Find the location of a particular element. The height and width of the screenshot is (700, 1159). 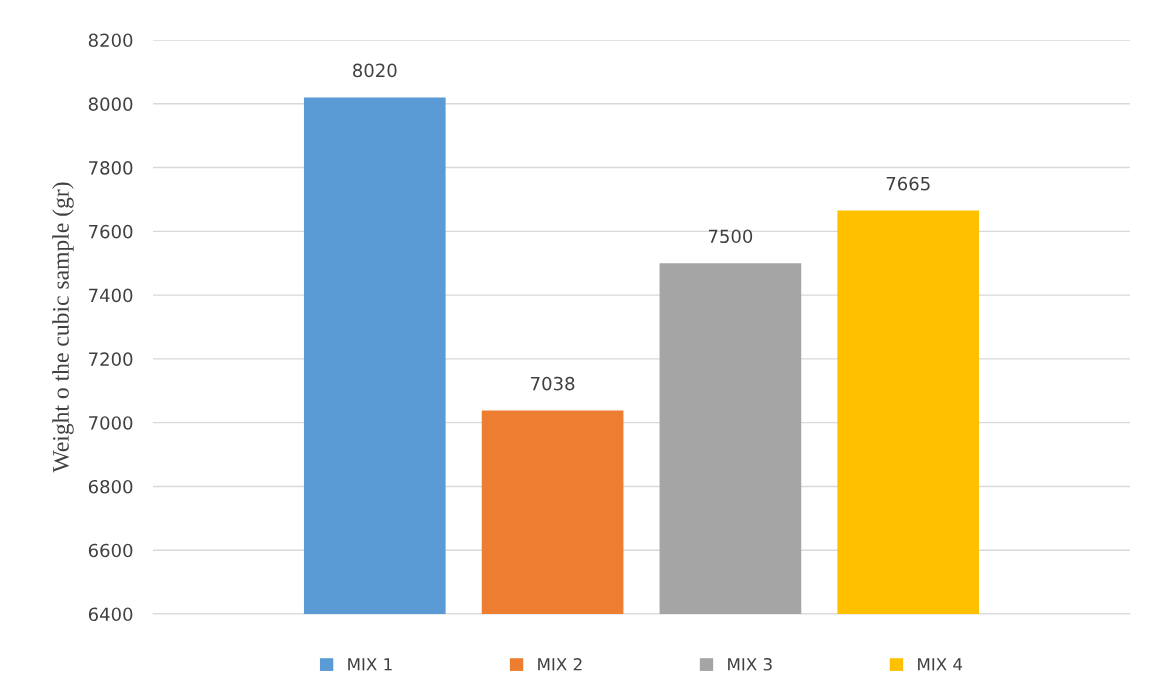

y-tick-label: 7000 is located at coordinates (111, 423).